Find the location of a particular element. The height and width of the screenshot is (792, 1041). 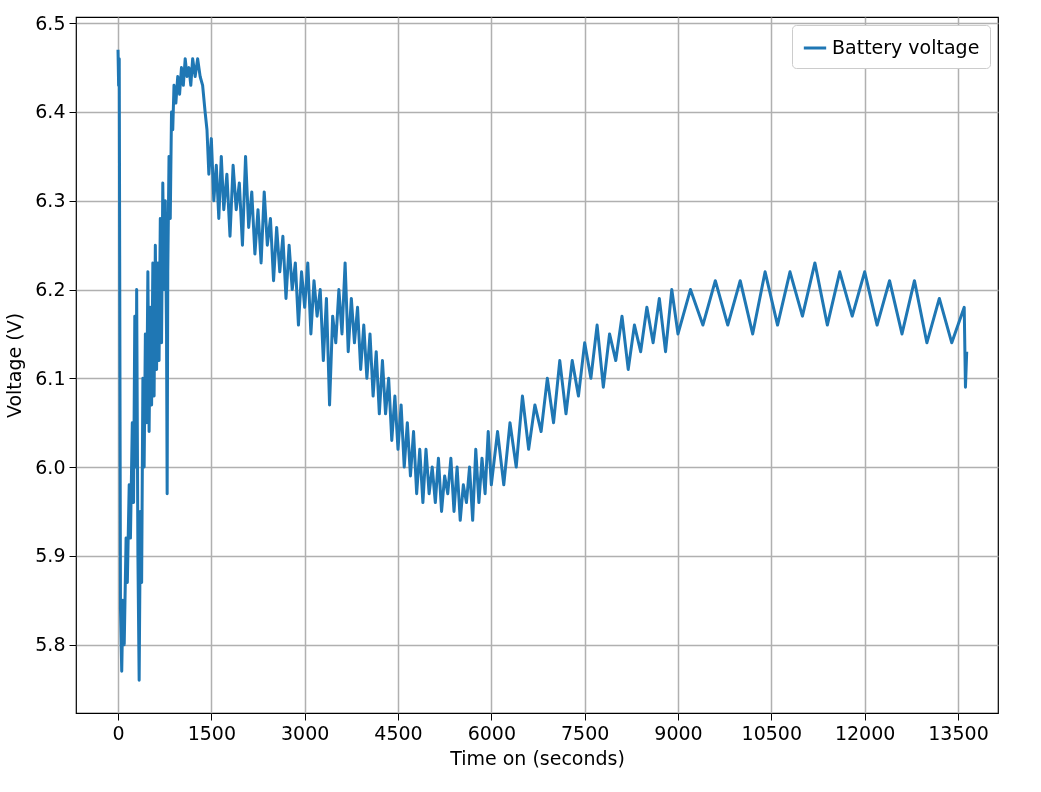

x-tick-label: 12000 is located at coordinates (865, 732).